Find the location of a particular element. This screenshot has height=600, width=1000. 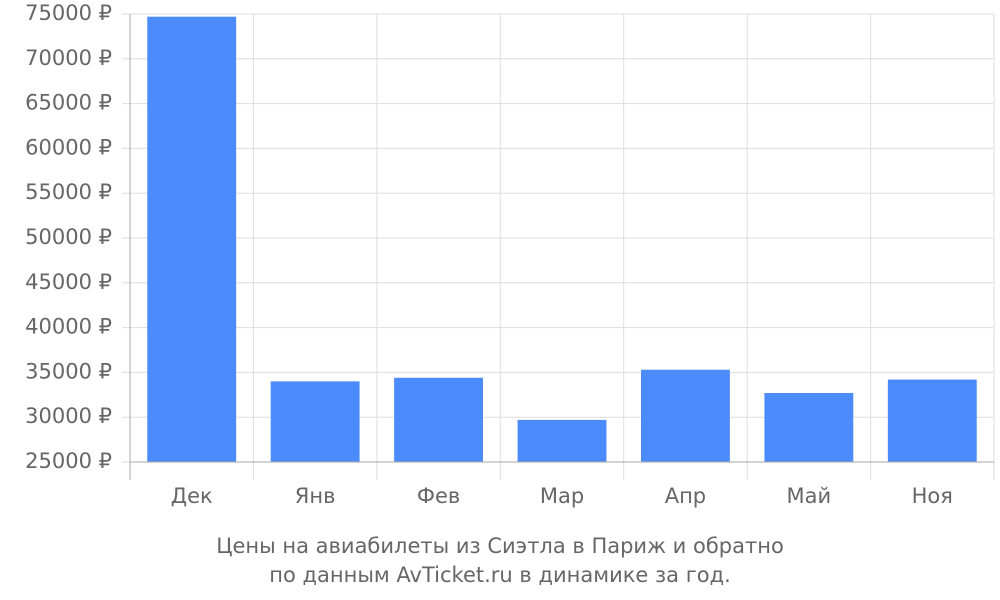

y-tick-label: 55000 ₽ is located at coordinates (68, 192).